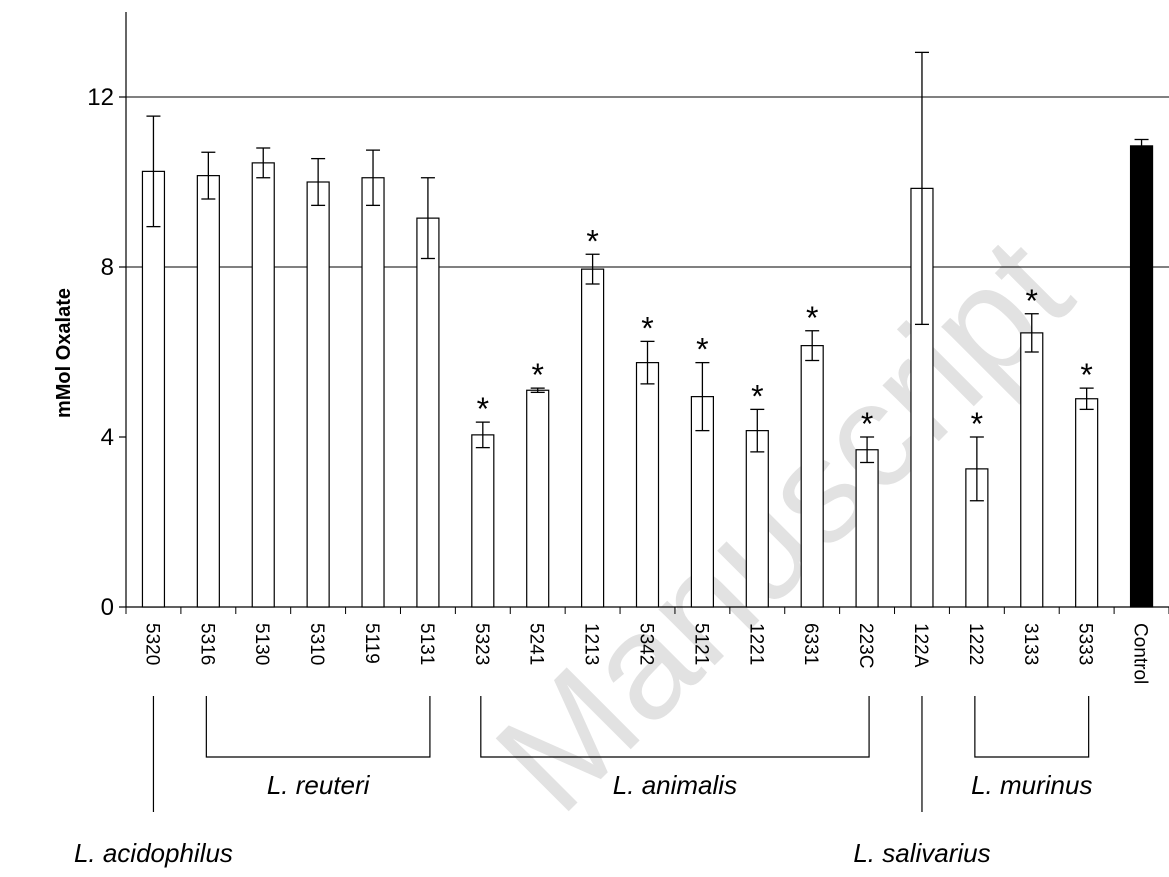 This screenshot has width=1169, height=877. Describe the element at coordinates (319, 785) in the screenshot. I see `group-1-label: L. reuteri` at that location.